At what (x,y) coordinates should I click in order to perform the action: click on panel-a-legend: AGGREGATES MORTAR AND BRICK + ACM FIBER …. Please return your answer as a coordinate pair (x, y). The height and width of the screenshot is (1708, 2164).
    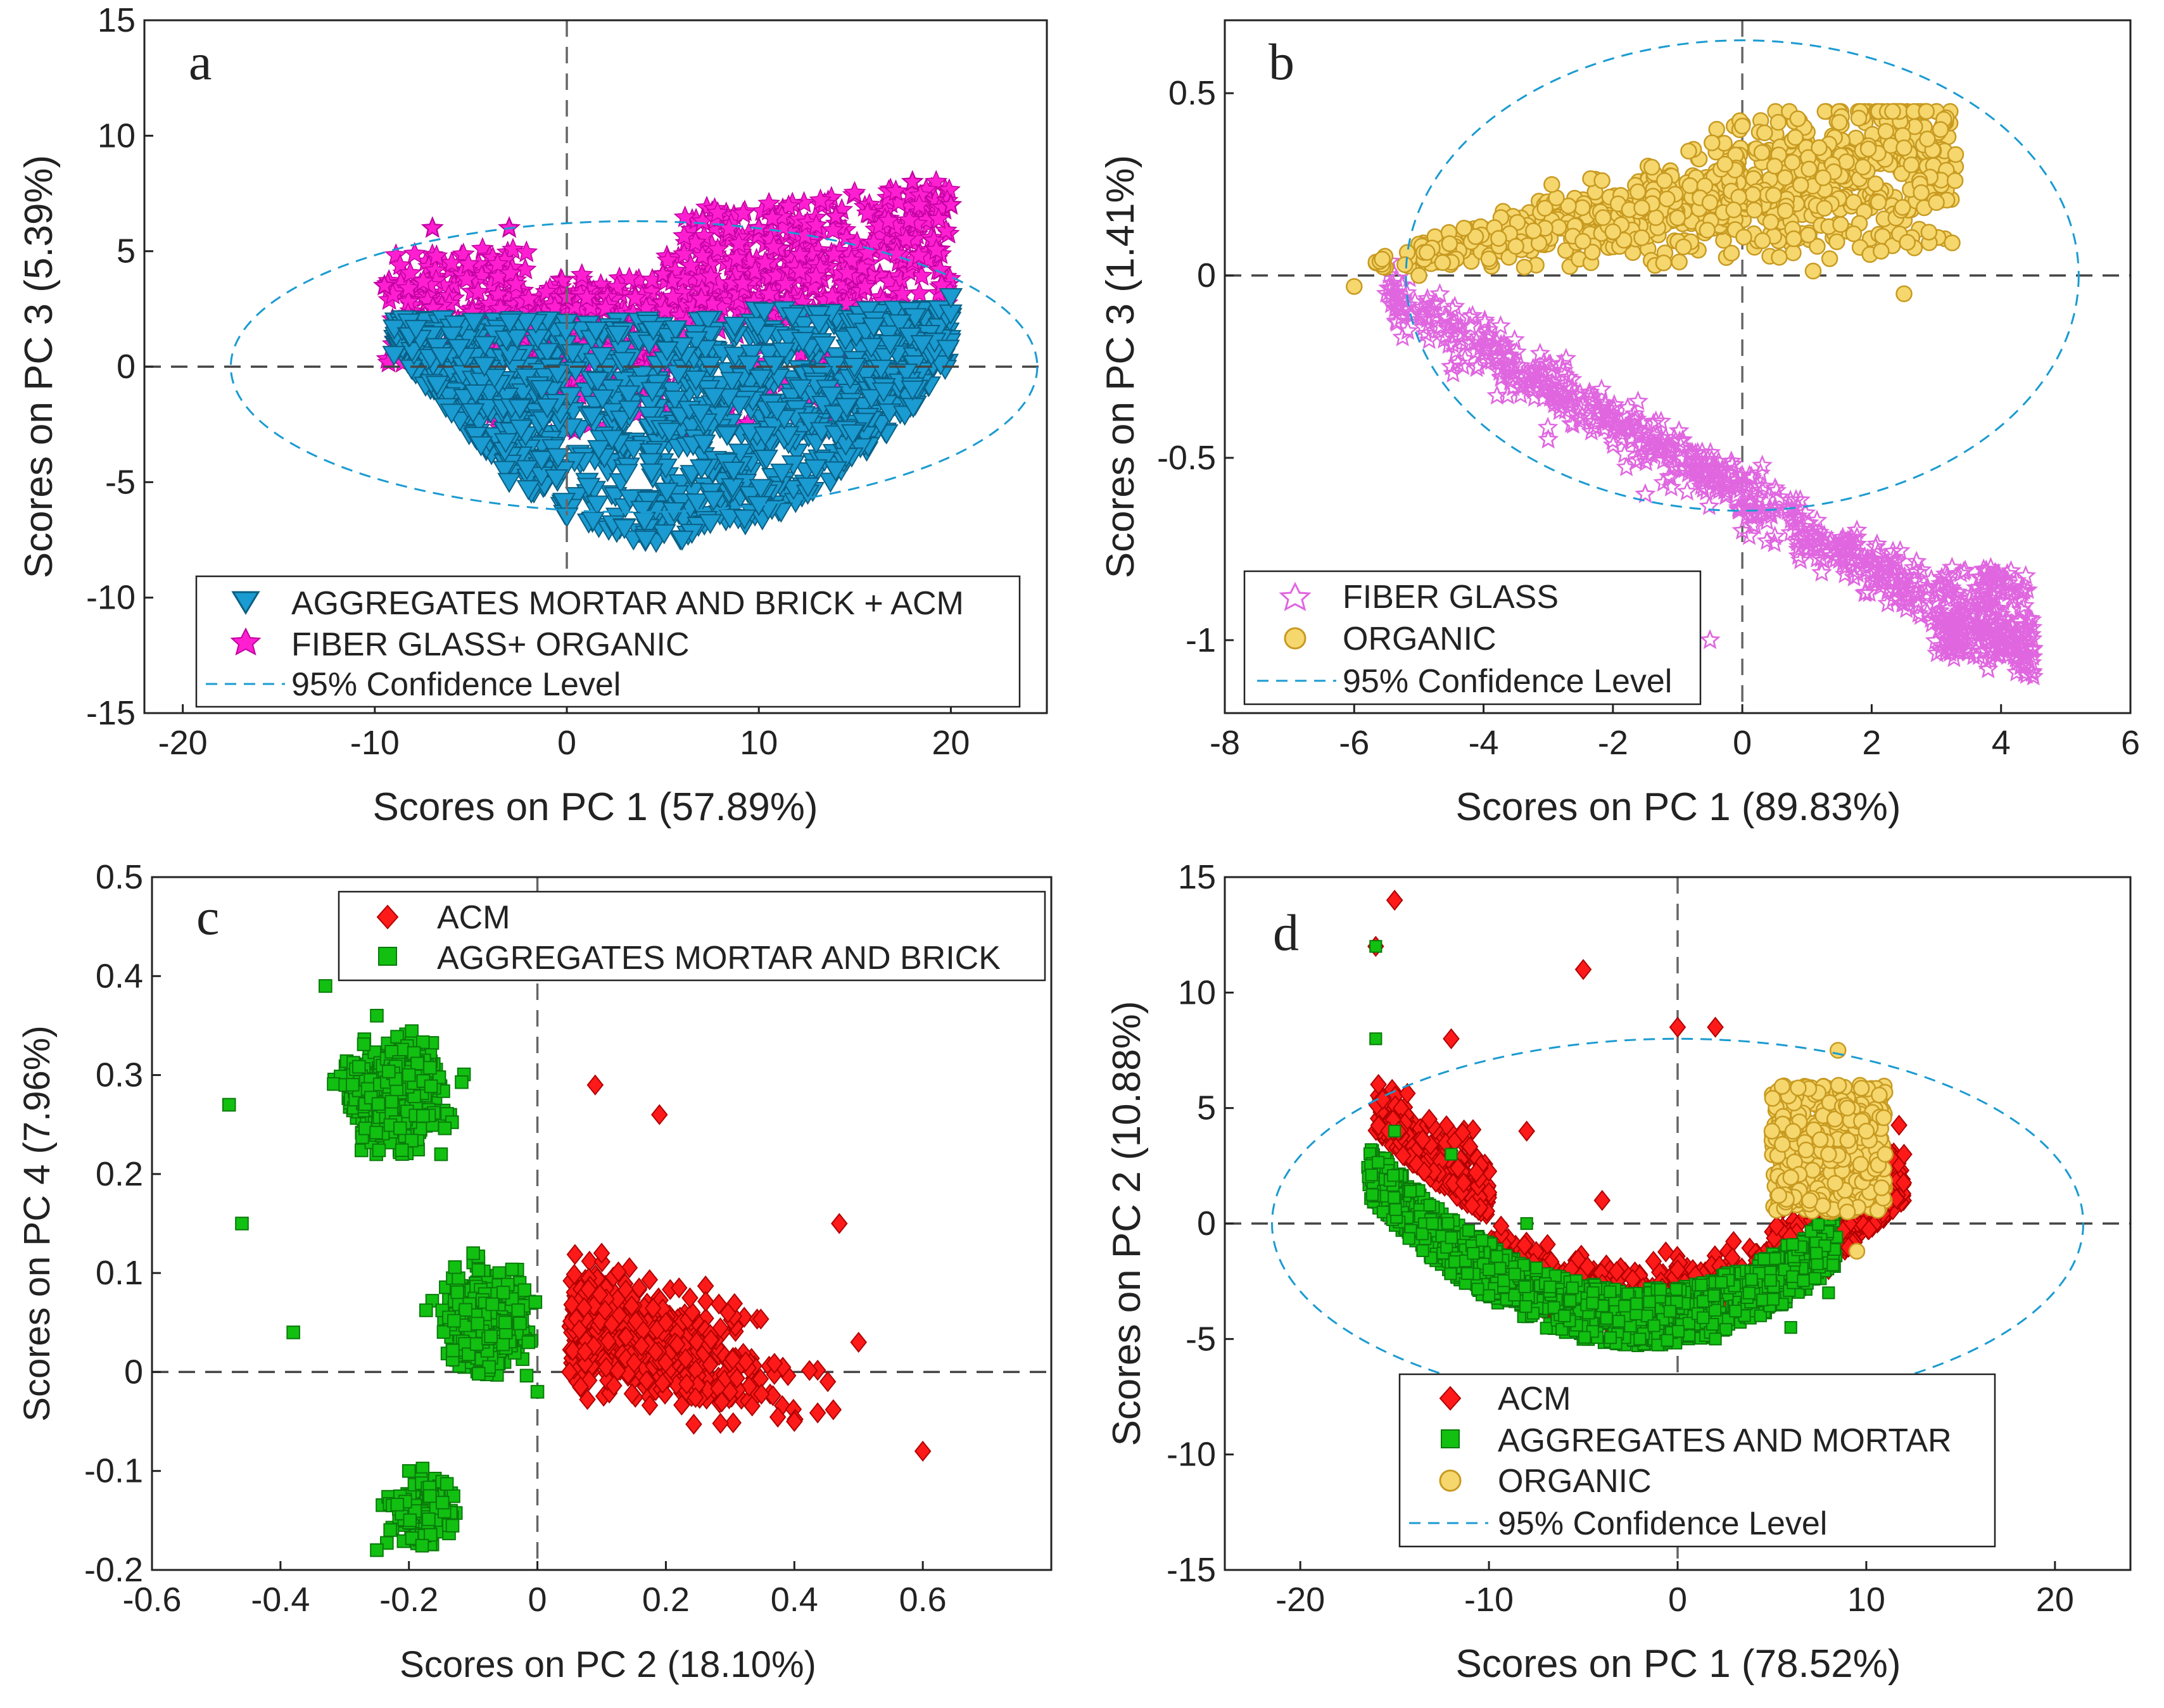
    Looking at the image, I should click on (608, 642).